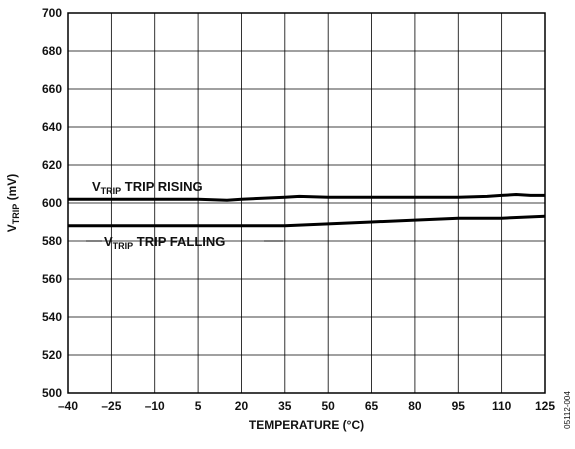 The image size is (575, 449). What do you see at coordinates (52, 51) in the screenshot?
I see `y-tick-label: 680` at bounding box center [52, 51].